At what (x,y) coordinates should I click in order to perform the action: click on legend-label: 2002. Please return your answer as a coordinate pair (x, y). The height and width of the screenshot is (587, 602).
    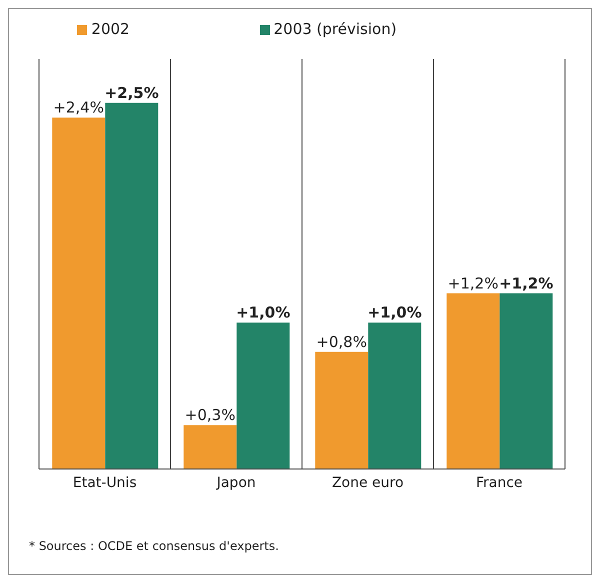
    Looking at the image, I should click on (110, 29).